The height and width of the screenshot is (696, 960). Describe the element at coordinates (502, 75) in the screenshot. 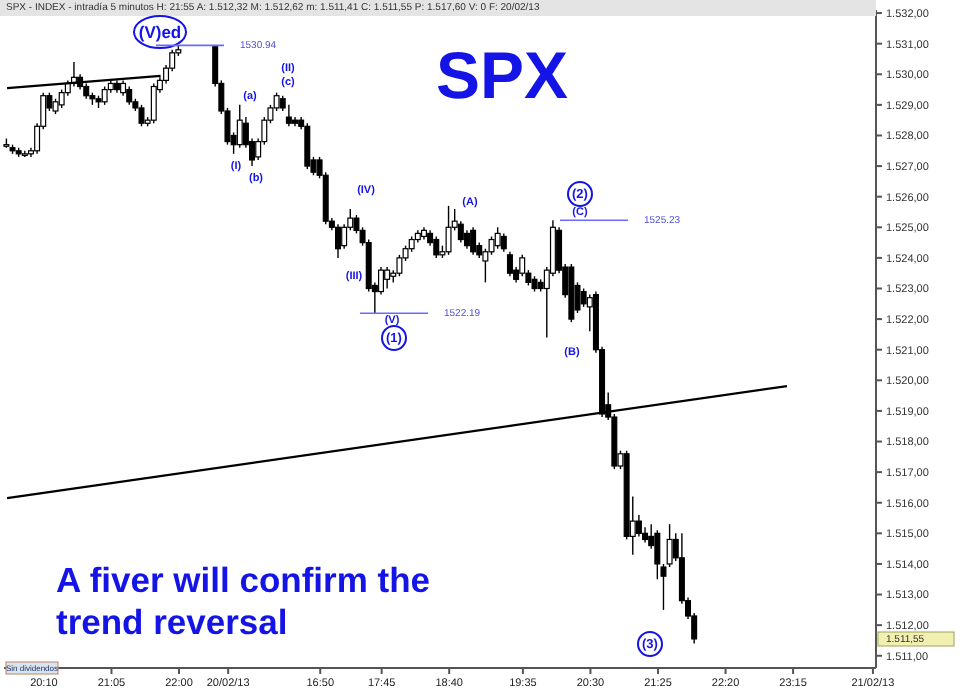

I see `chart-title: SPX` at that location.